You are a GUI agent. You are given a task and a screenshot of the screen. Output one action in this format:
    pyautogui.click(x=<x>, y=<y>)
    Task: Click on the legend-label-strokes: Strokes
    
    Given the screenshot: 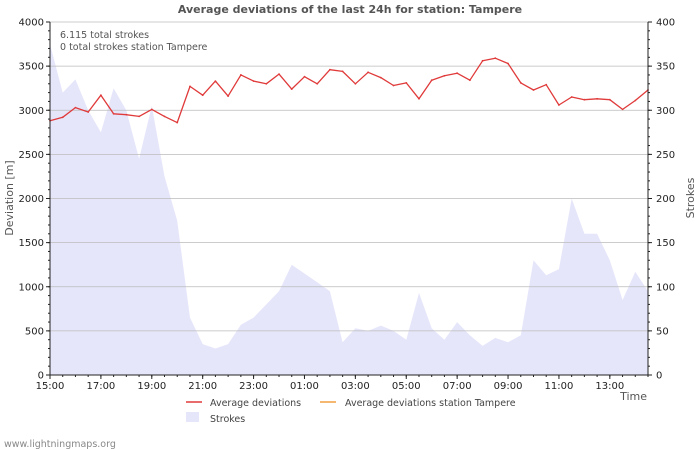 What is the action you would take?
    pyautogui.click(x=227, y=419)
    